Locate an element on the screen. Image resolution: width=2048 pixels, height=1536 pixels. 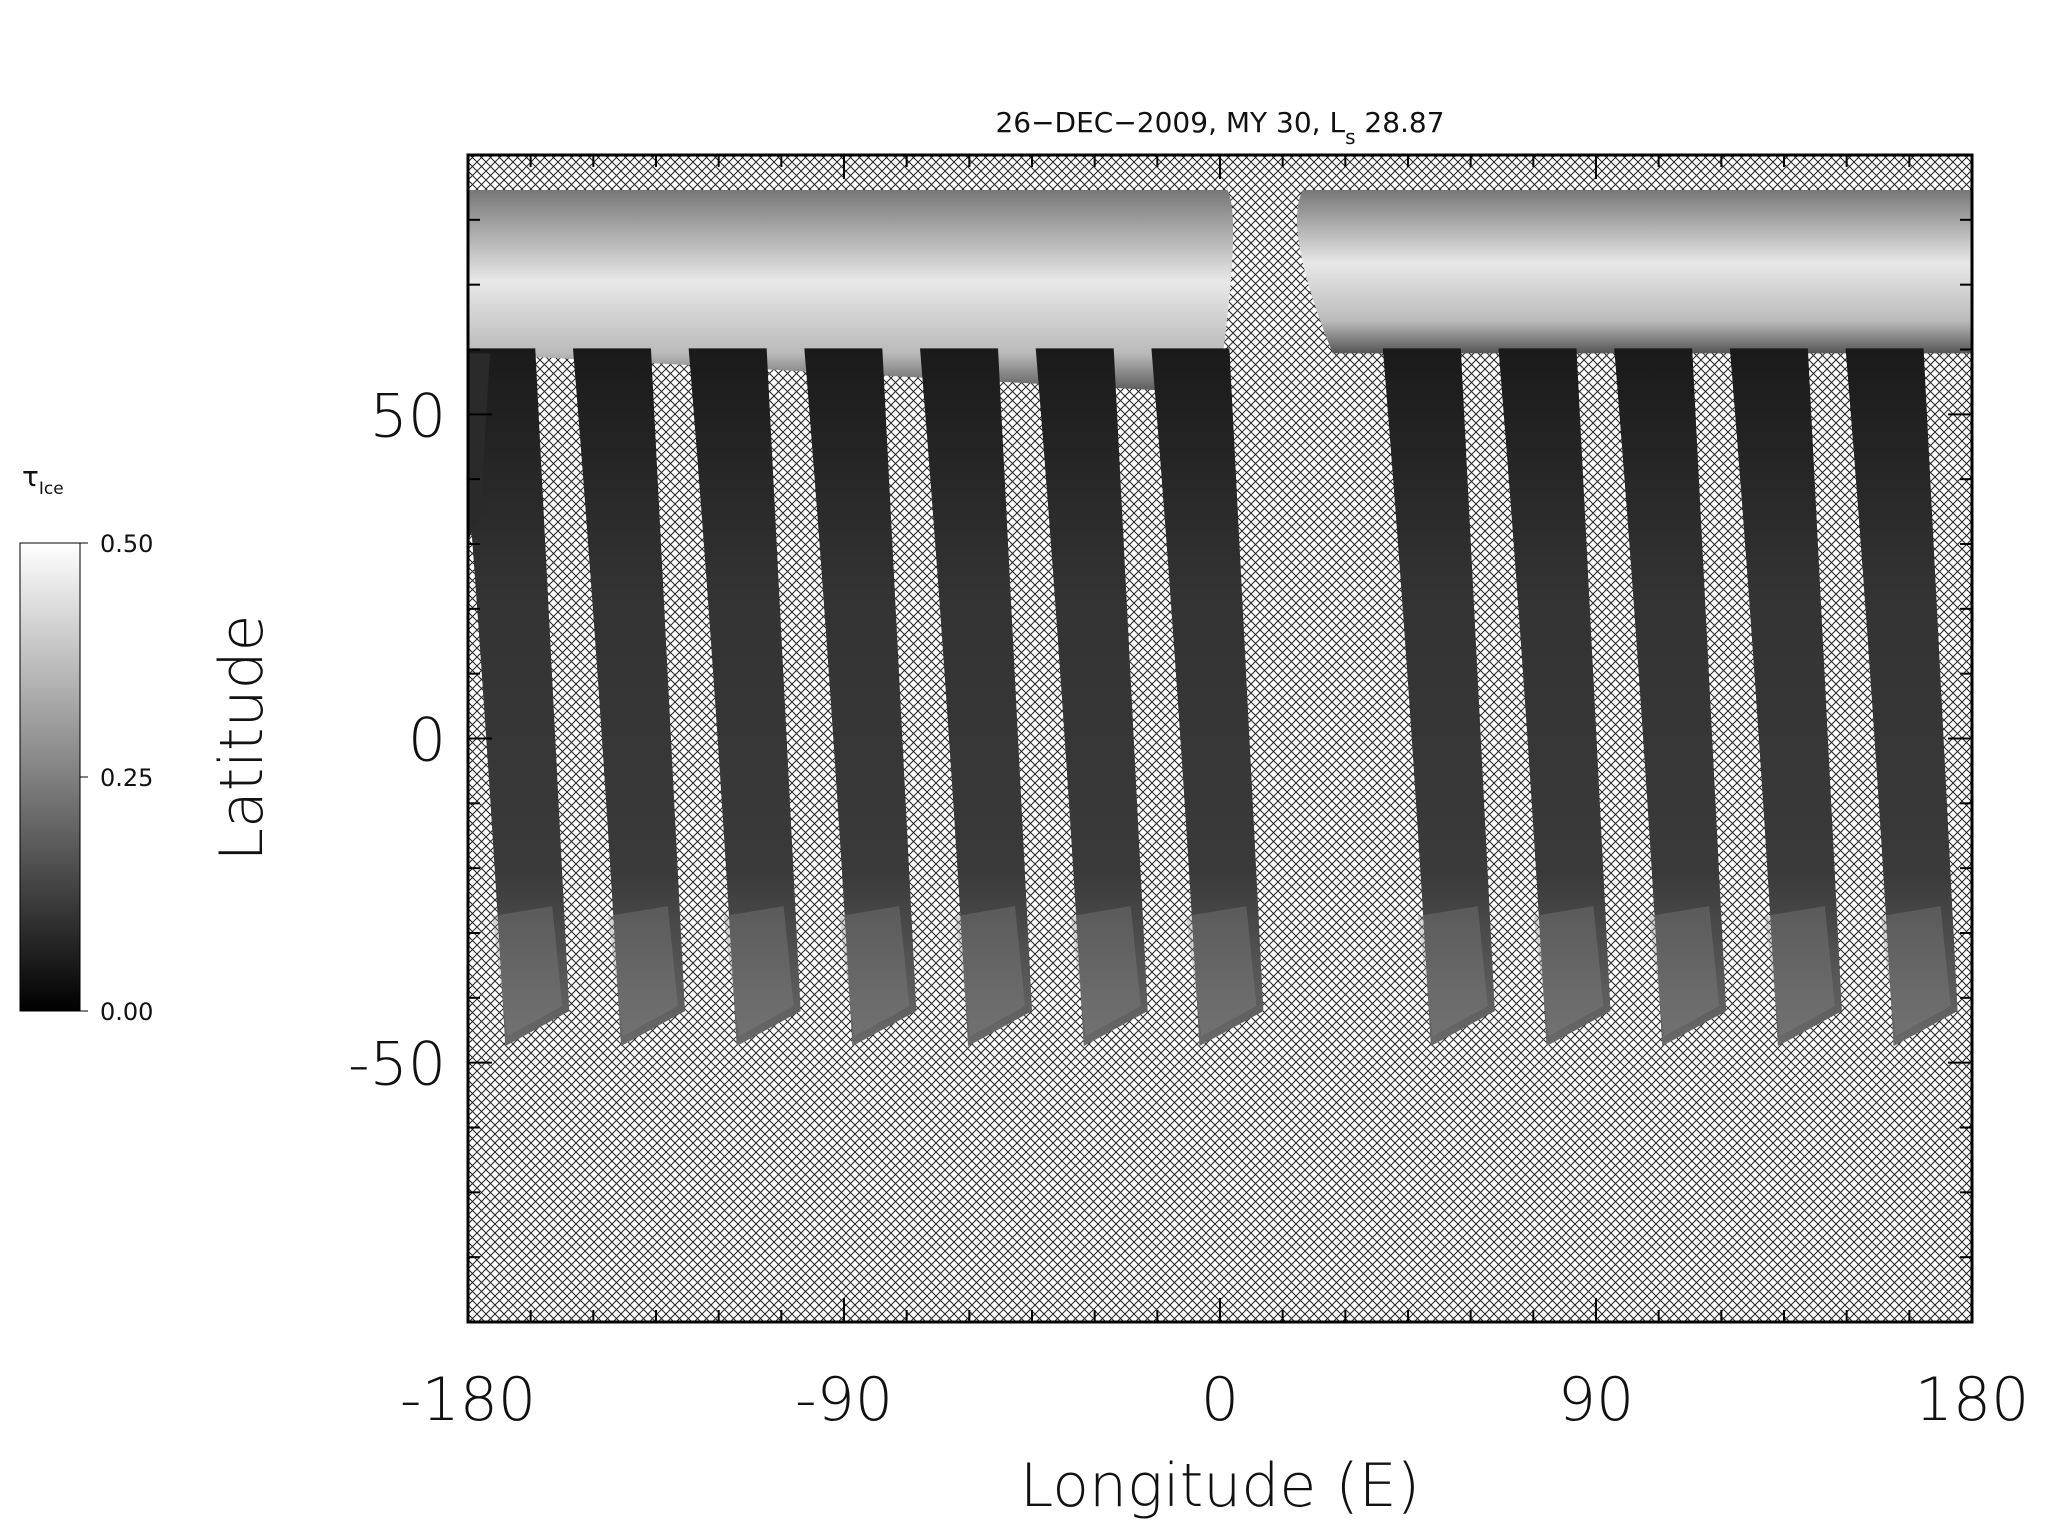
x-tick-label: -90 is located at coordinates (844, 1400).